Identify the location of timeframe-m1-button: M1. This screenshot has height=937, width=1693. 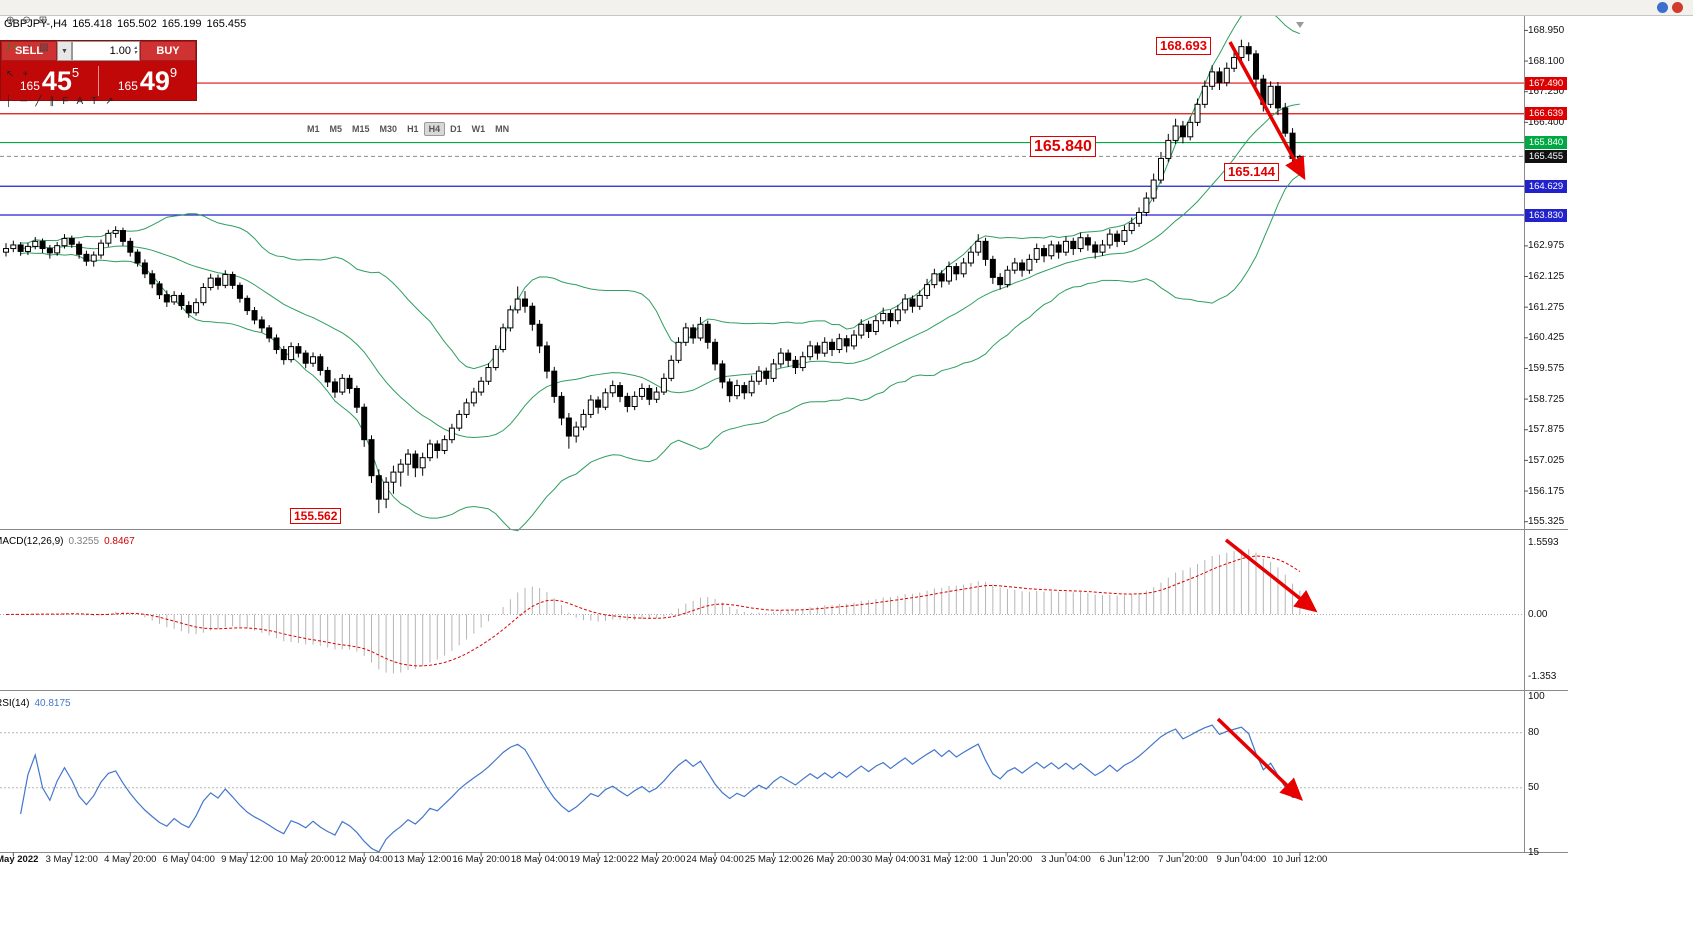
(313, 129).